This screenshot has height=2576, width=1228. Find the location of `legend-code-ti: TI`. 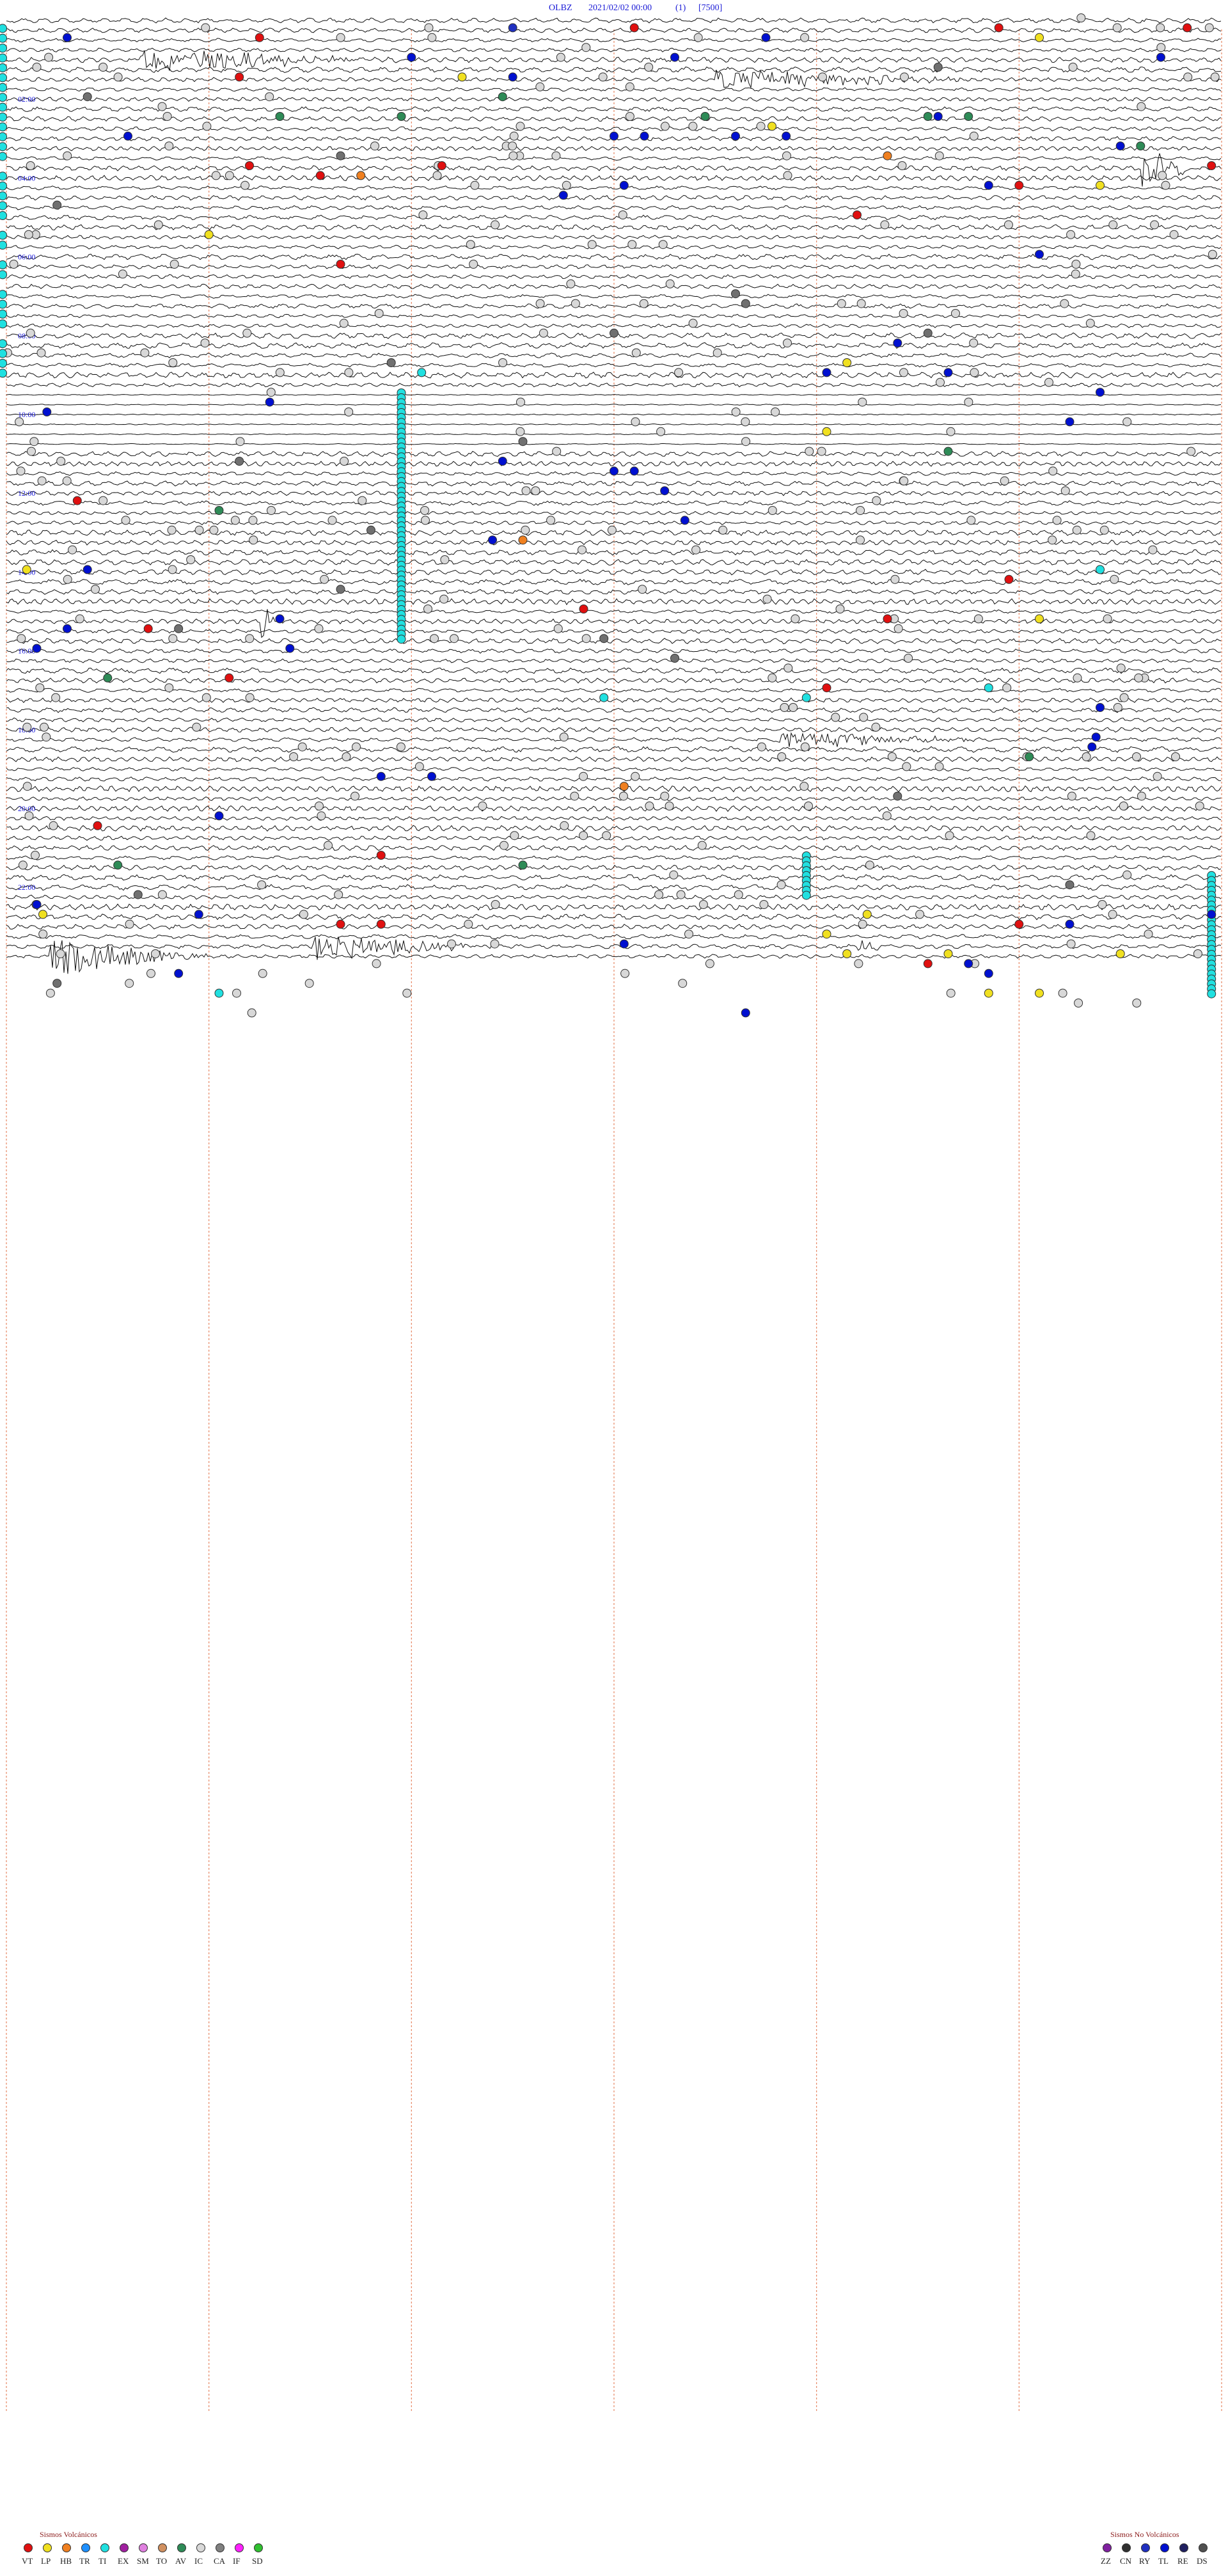

legend-code-ti: TI is located at coordinates (102, 2561).